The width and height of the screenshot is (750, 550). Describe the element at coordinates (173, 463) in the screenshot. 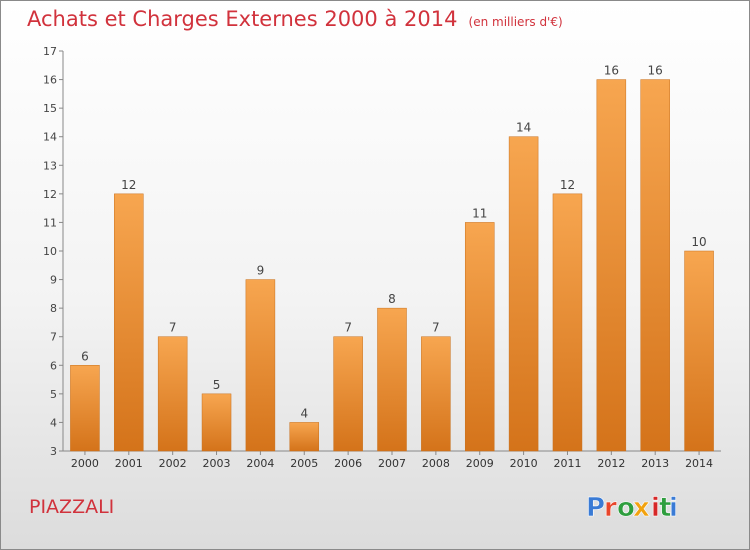

I see `x-tick-label: 2002` at that location.